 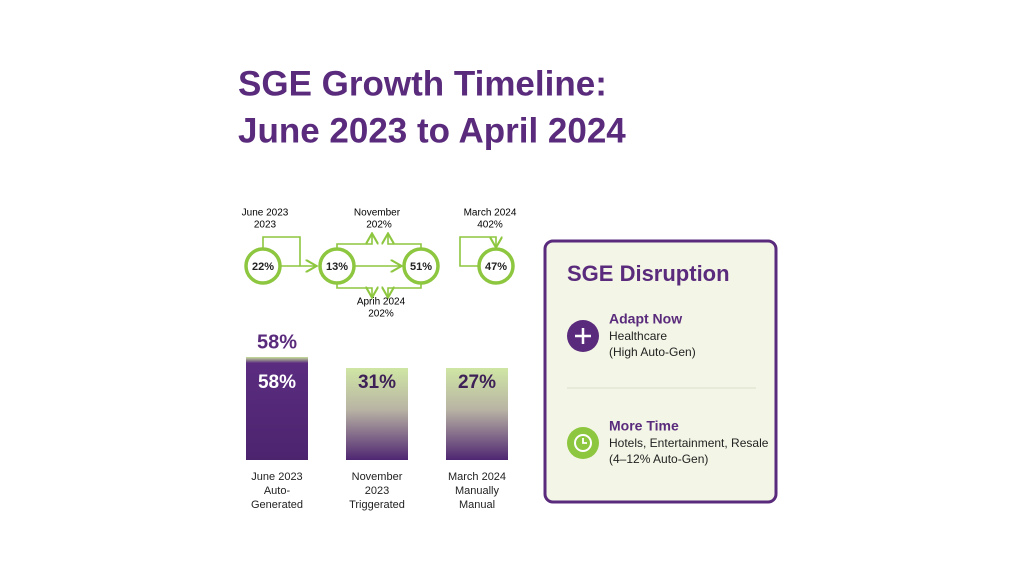 I want to click on bar-caption: November, so click(x=377, y=477).